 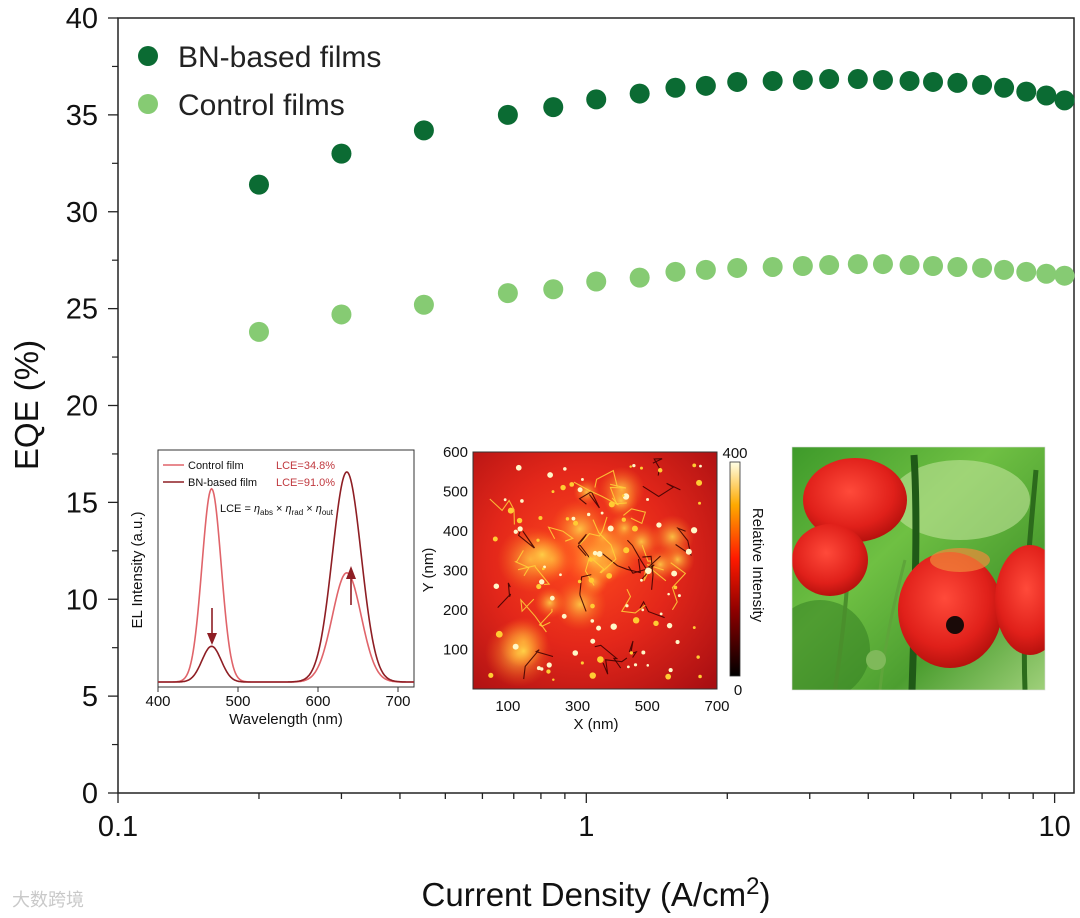 I want to click on heatmap-y-tick-label: 100, so click(x=455, y=650).